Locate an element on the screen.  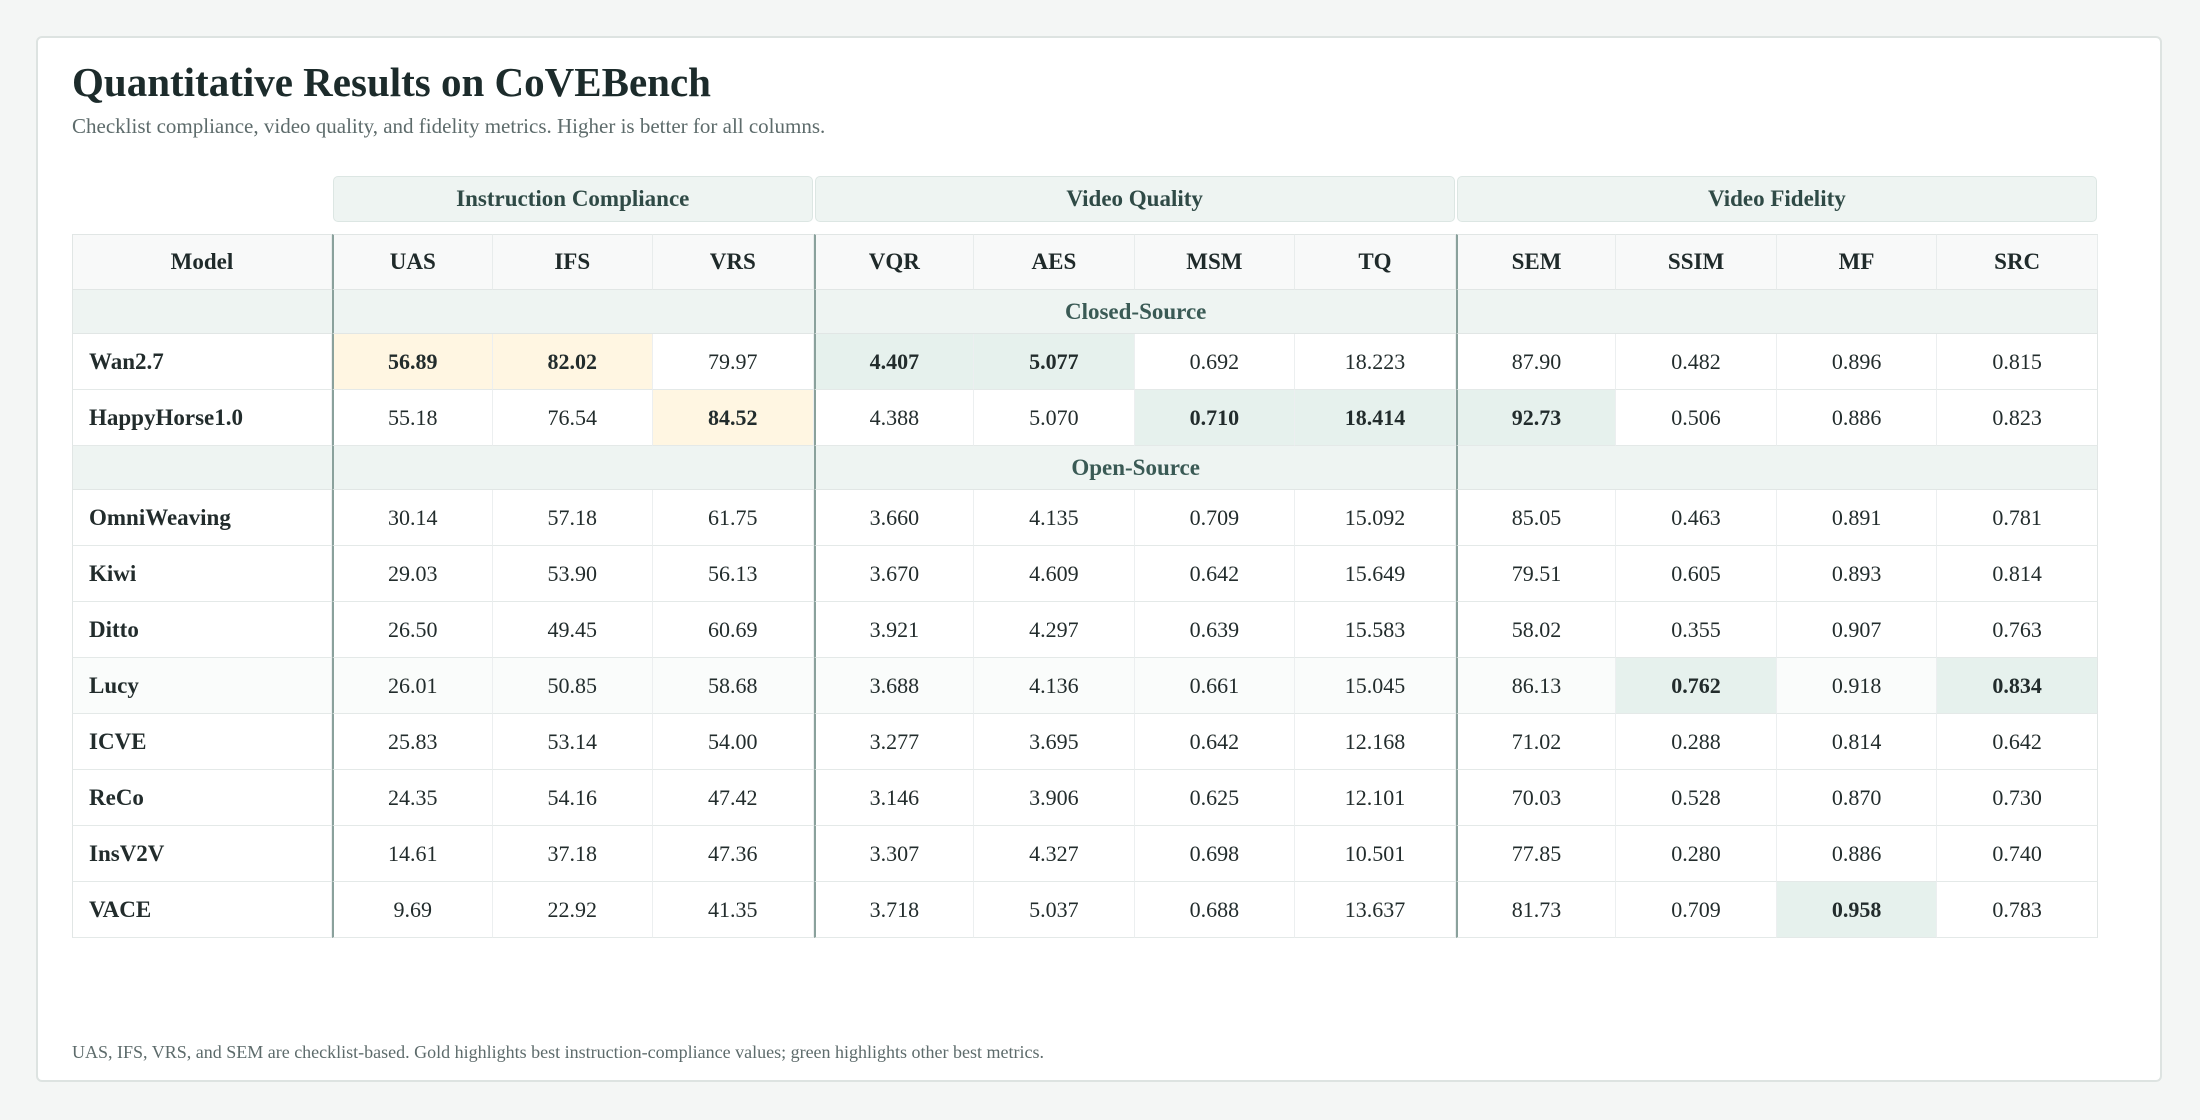
model-name: OmniWeaving is located at coordinates (202, 518).